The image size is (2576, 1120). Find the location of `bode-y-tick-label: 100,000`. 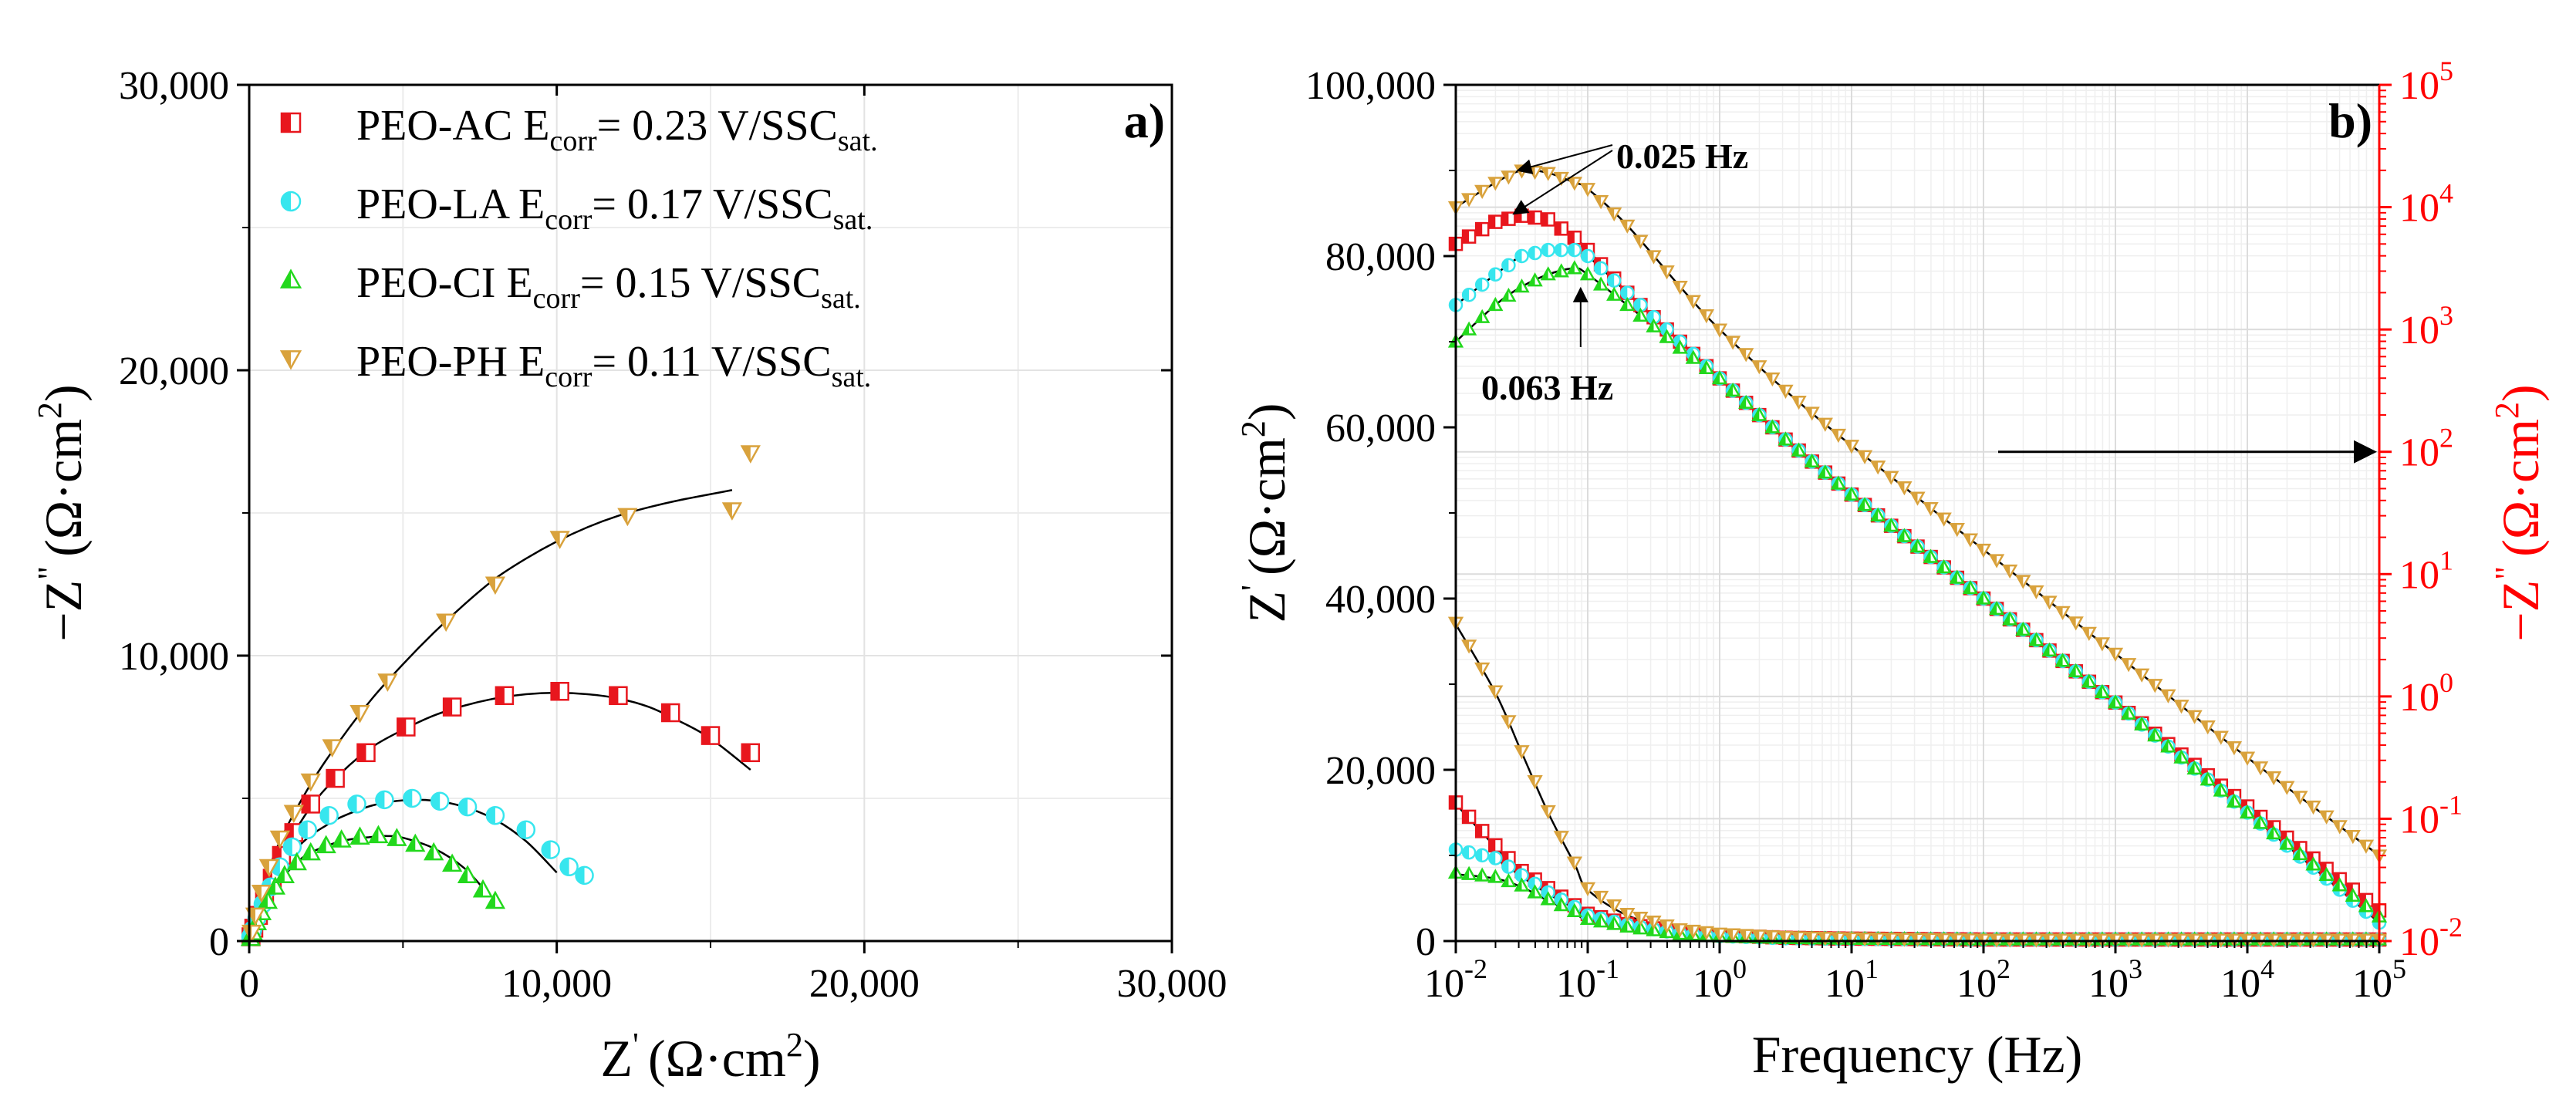

bode-y-tick-label: 100,000 is located at coordinates (1371, 86).